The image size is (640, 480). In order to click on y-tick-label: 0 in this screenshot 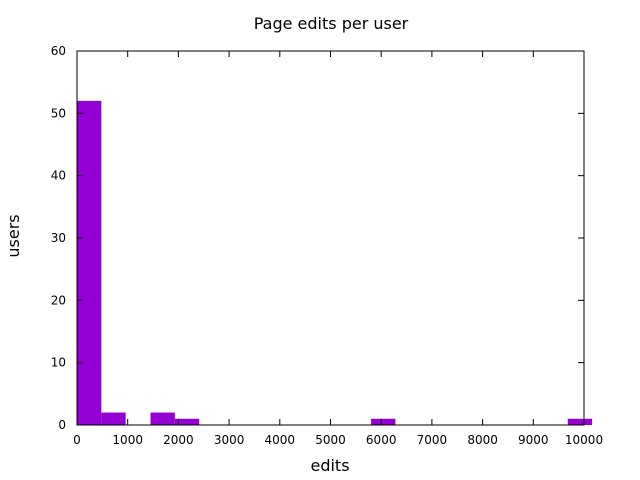, I will do `click(62, 425)`.